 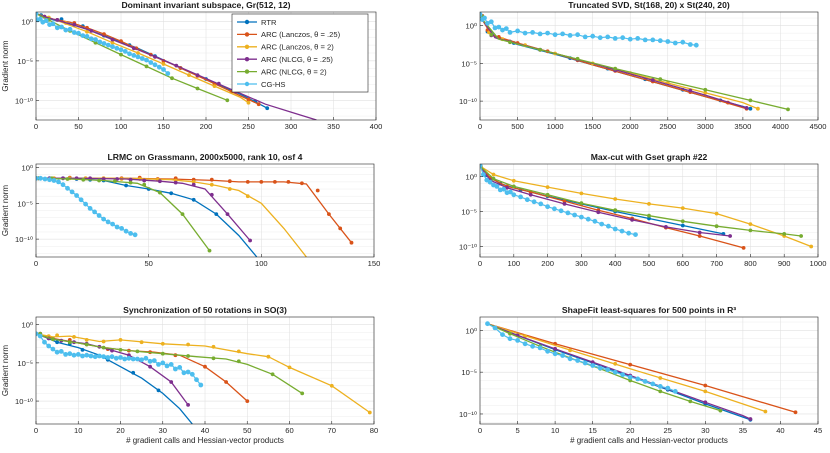 What do you see at coordinates (592, 126) in the screenshot?
I see `x-tick-label: 1500` at bounding box center [592, 126].